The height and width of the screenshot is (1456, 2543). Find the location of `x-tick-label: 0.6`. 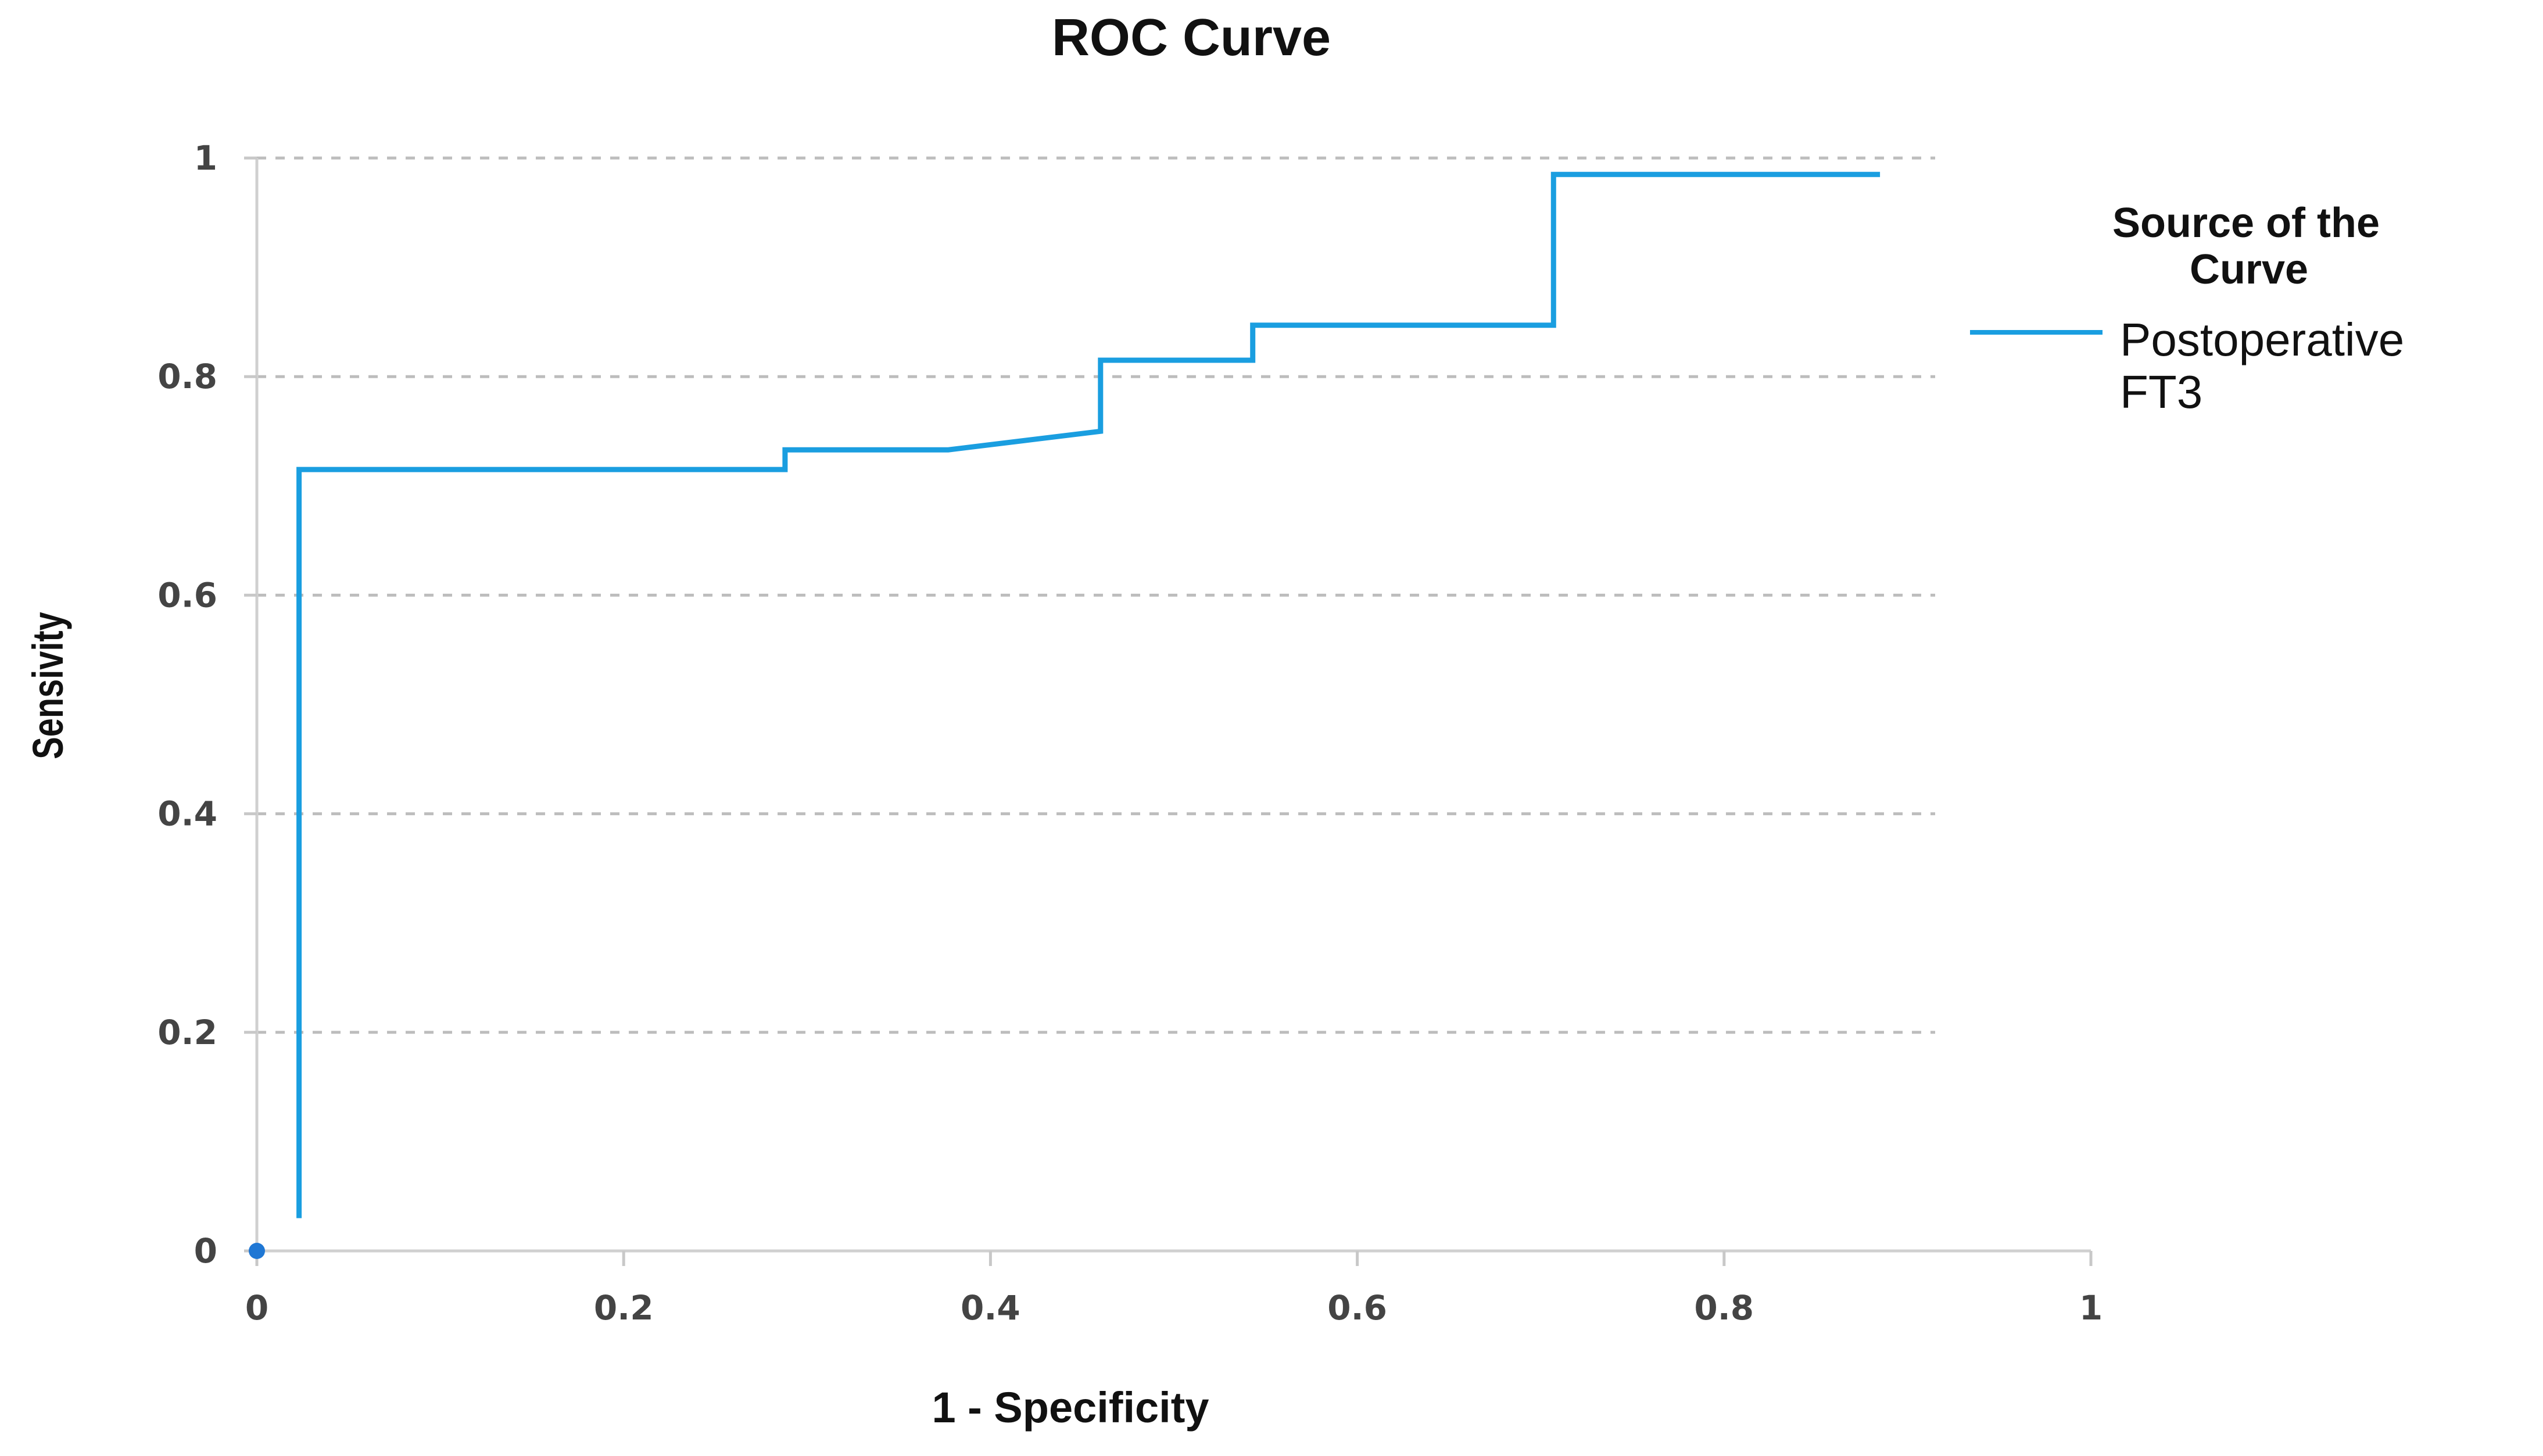

x-tick-label: 0.6 is located at coordinates (1357, 1308).